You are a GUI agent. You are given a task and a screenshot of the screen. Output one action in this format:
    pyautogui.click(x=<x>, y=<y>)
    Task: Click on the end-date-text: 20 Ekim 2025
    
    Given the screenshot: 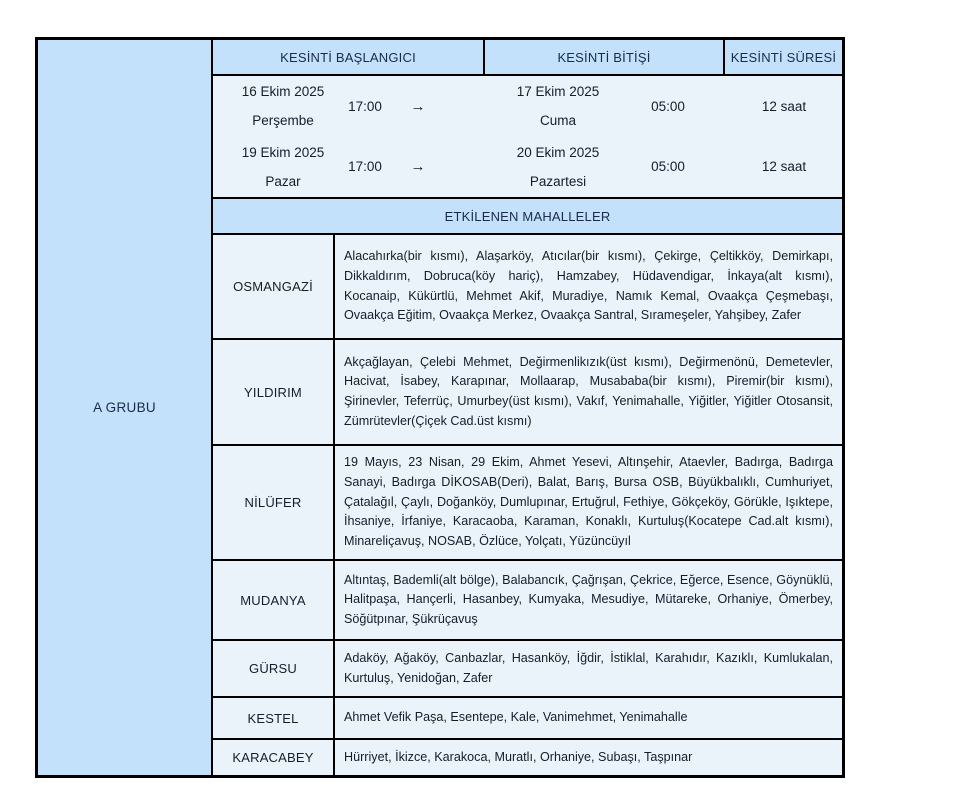 What is the action you would take?
    pyautogui.click(x=558, y=152)
    